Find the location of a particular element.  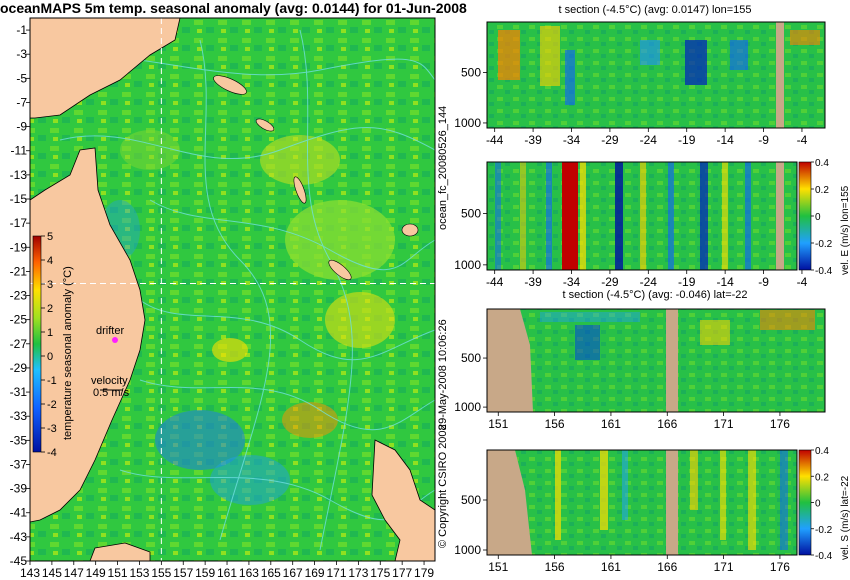

t-section-lon-field is located at coordinates (656, 75).